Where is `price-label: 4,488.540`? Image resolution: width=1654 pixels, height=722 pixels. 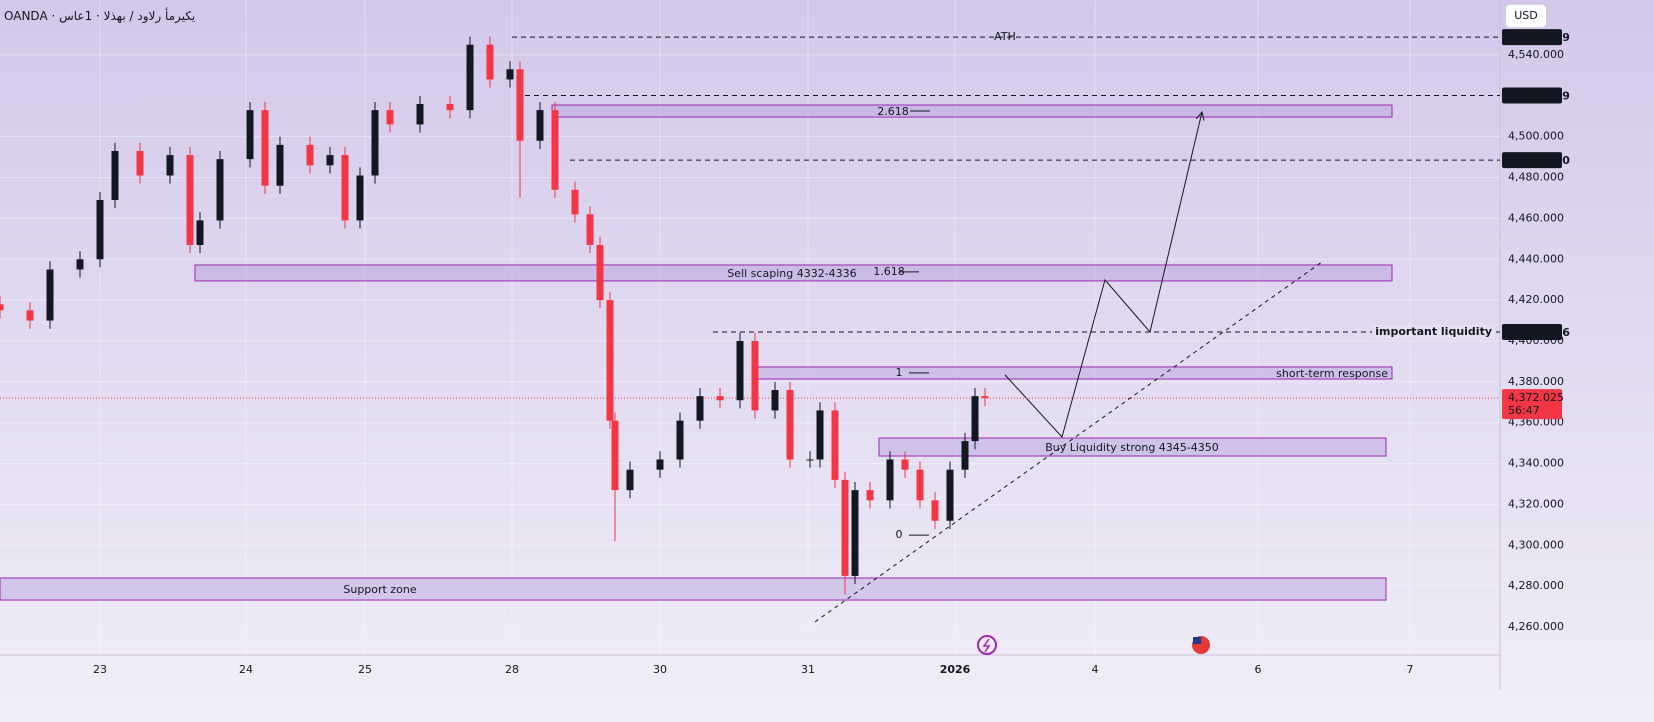
price-label: 4,488.540 is located at coordinates (1539, 160).